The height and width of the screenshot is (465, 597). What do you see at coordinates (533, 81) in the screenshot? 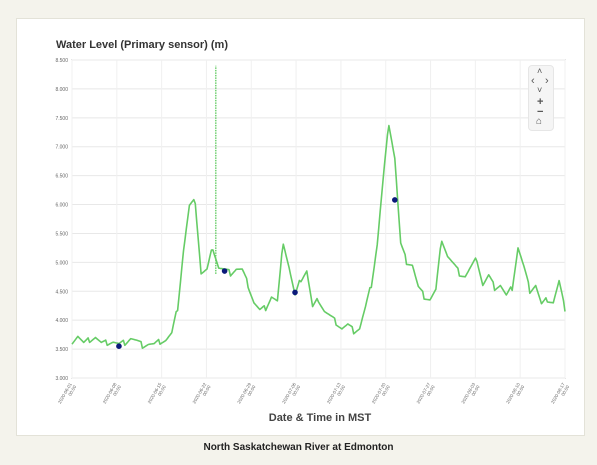
I see `pan-left-icon: ‹` at bounding box center [533, 81].